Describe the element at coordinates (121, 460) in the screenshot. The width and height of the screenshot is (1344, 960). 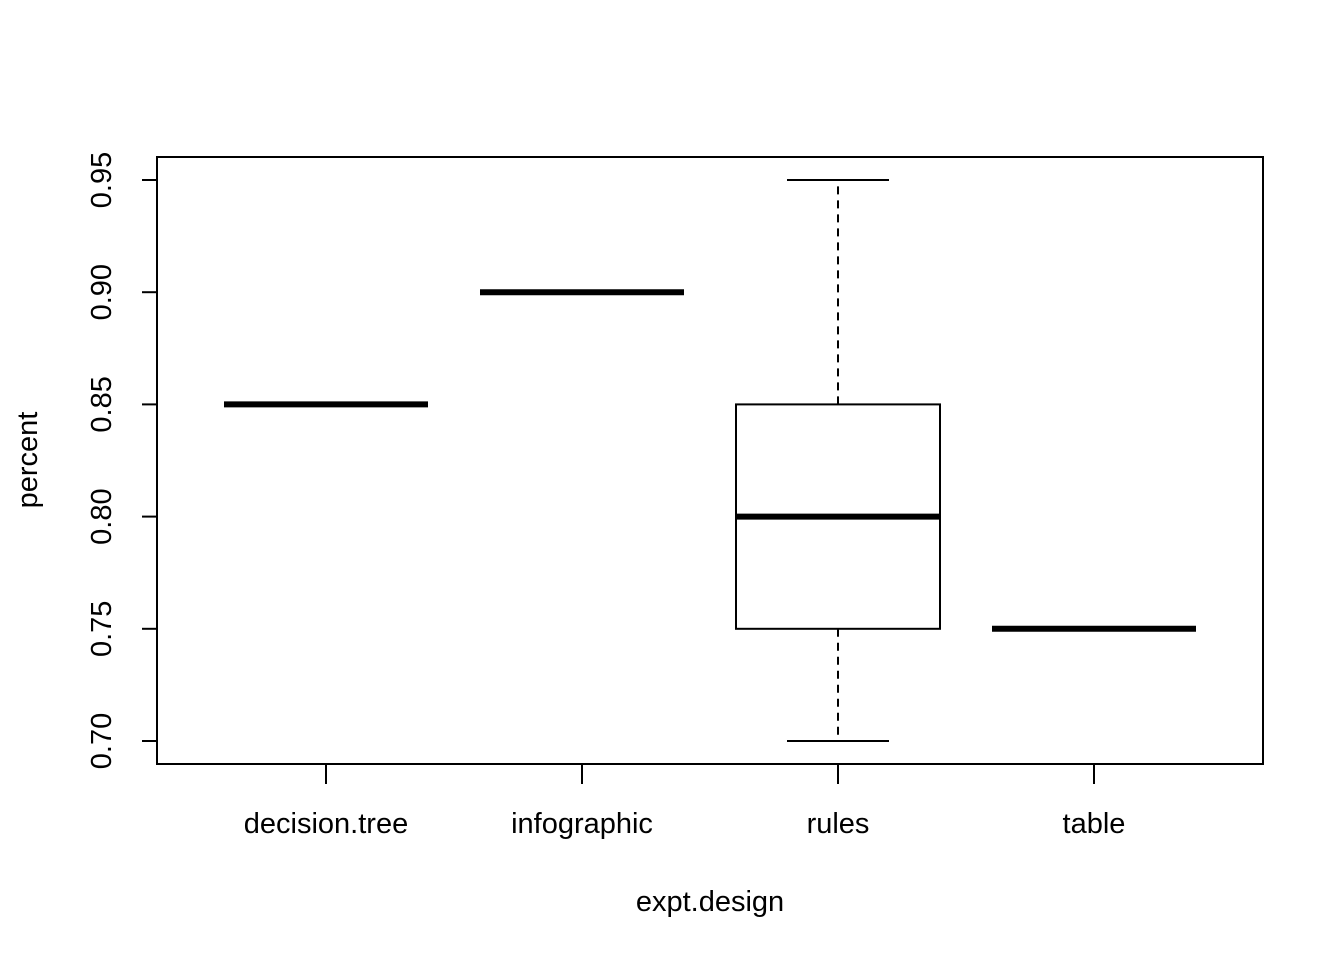
I see `y-axis: 0.70 0.75 0.80 0.85 0.90 0.95` at that location.